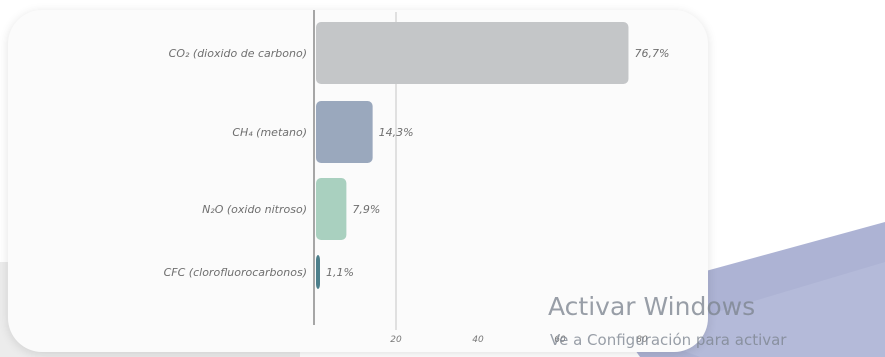 This screenshot has width=885, height=357. Describe the element at coordinates (340, 272) in the screenshot. I see `value-label-3: 1,1%` at that location.